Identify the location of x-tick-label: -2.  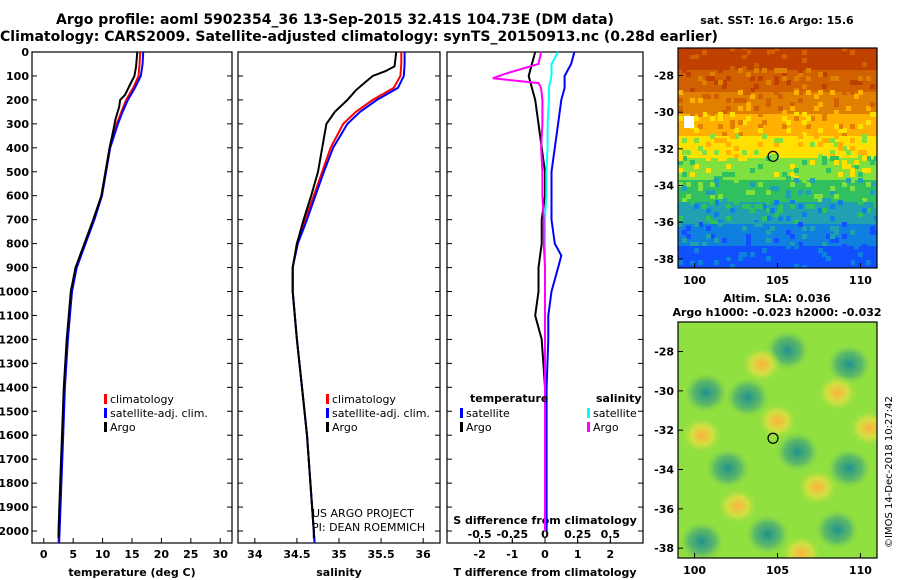
(480, 554).